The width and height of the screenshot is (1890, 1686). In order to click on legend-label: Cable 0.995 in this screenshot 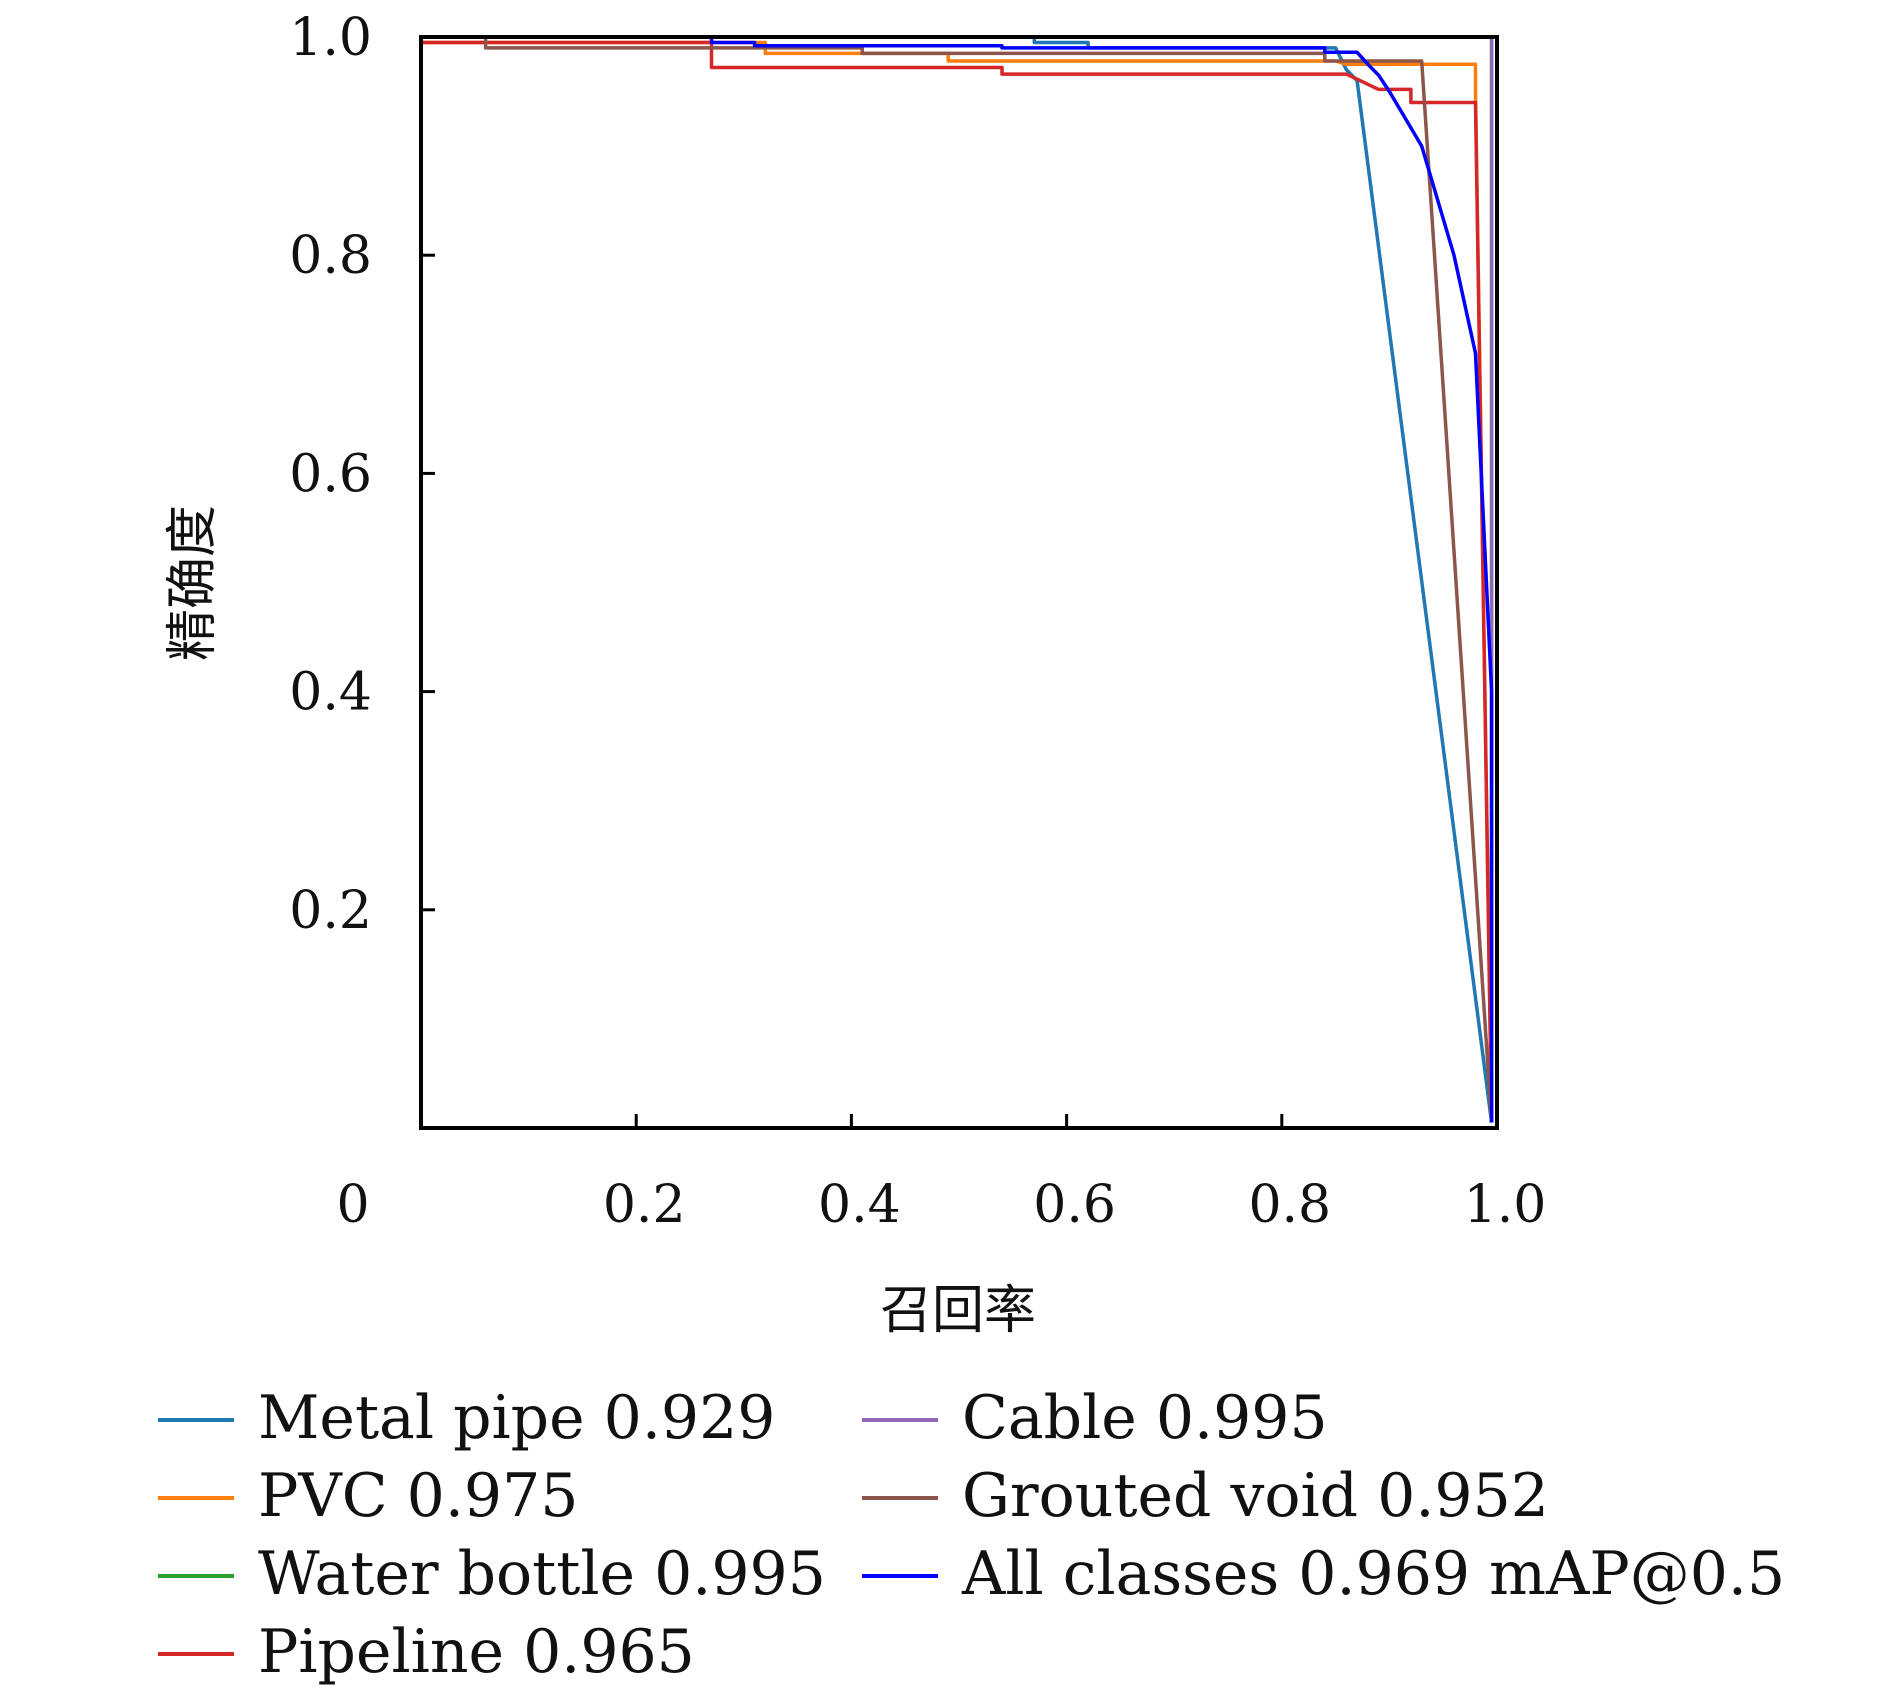, I will do `click(1145, 1418)`.